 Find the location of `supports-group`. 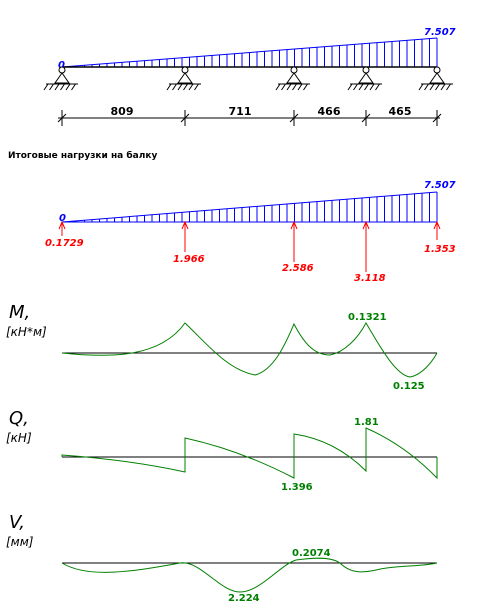

supports-group is located at coordinates (248, 78).